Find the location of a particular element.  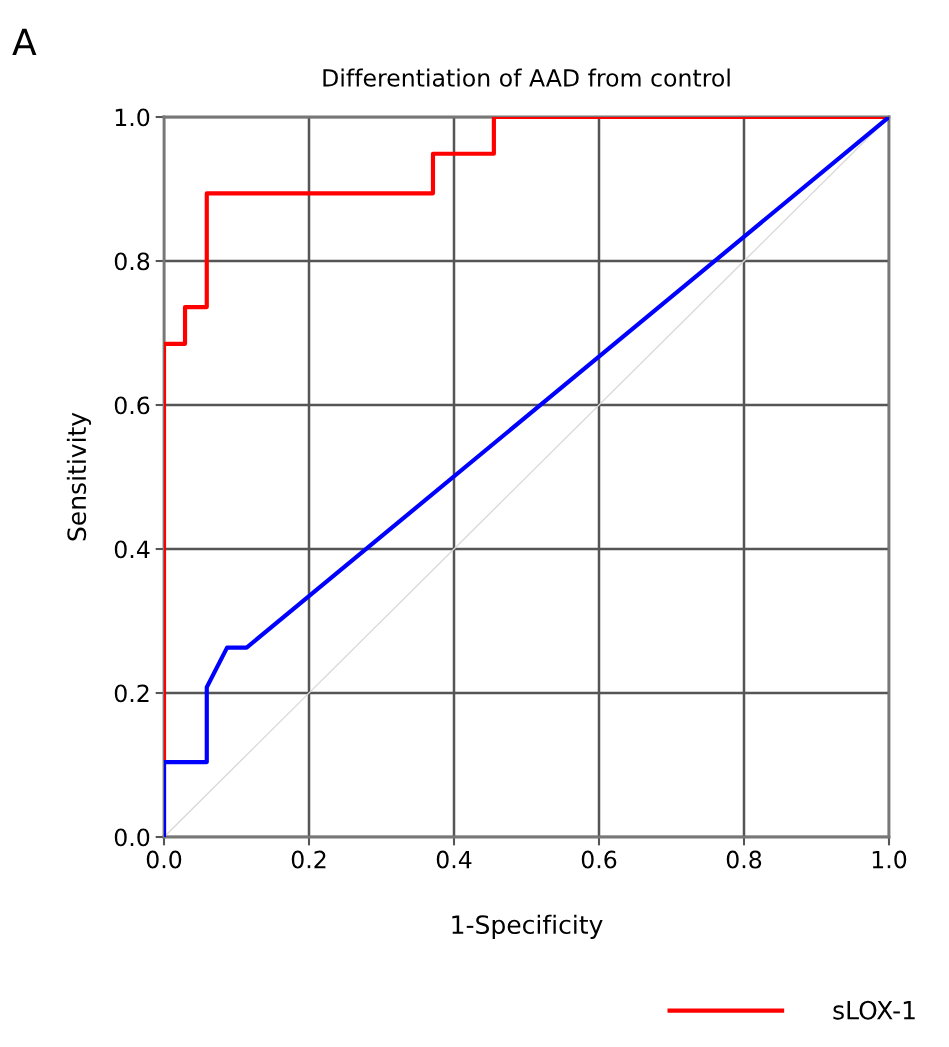

y-tick-label: 0.6 is located at coordinates (132, 405).